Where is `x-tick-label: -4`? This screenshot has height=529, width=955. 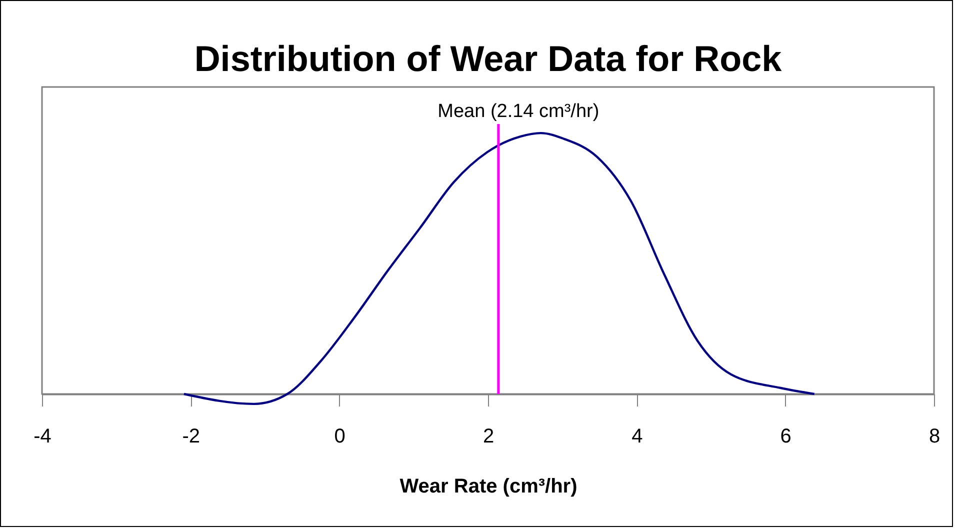
x-tick-label: -4 is located at coordinates (43, 437).